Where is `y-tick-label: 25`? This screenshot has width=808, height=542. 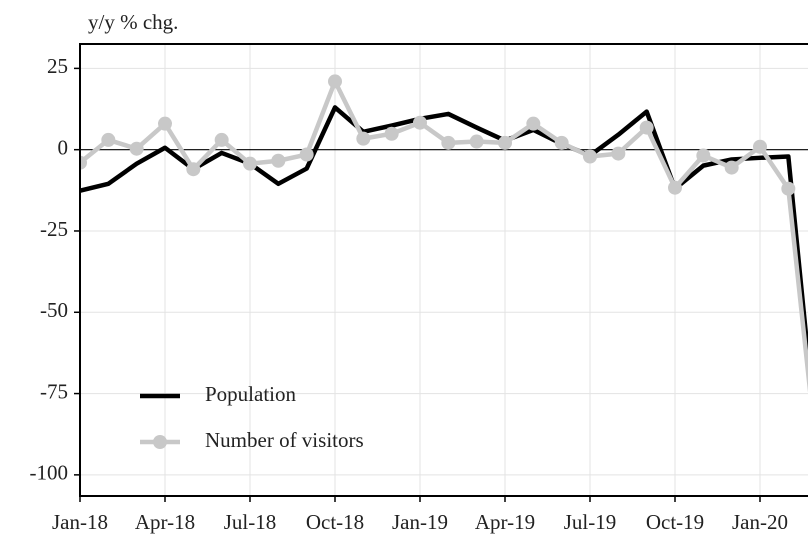 y-tick-label: 25 is located at coordinates (57, 66).